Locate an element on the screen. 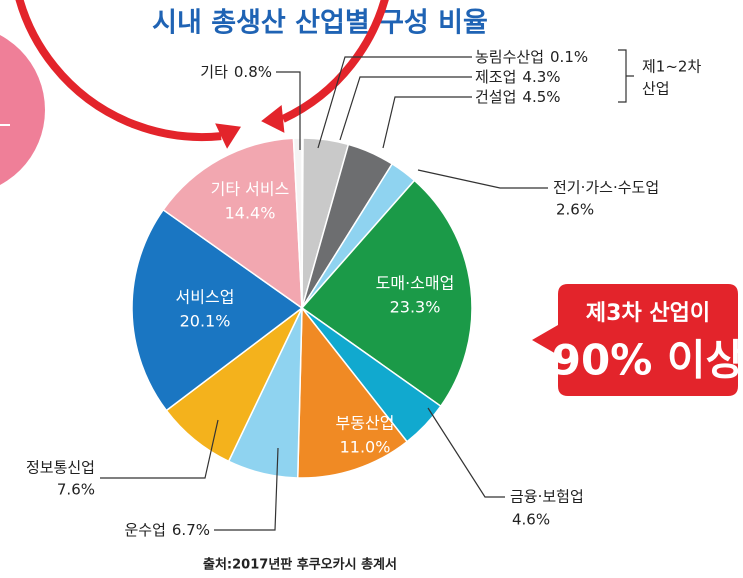 The width and height of the screenshot is (743, 578). slice-value: 2.6% is located at coordinates (575, 210).